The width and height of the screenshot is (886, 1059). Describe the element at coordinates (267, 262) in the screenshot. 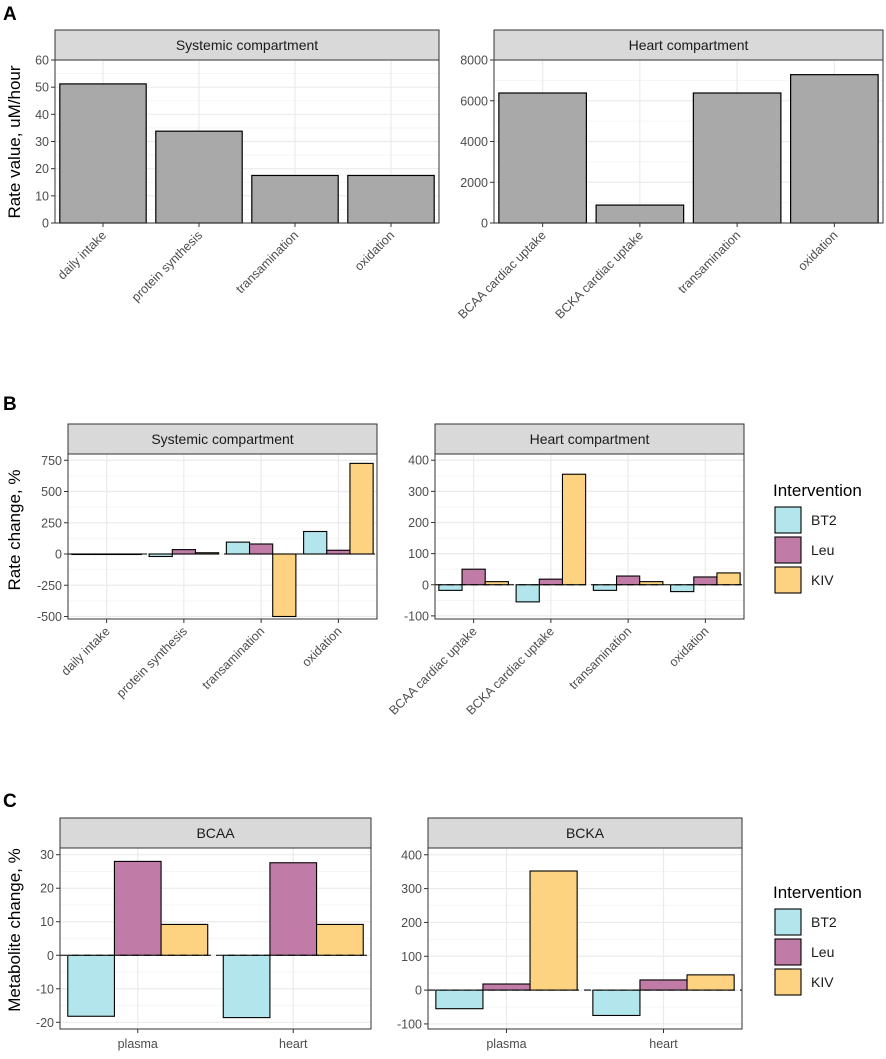

I see `chart-a-panel-1-x-tick-label: transamination` at that location.